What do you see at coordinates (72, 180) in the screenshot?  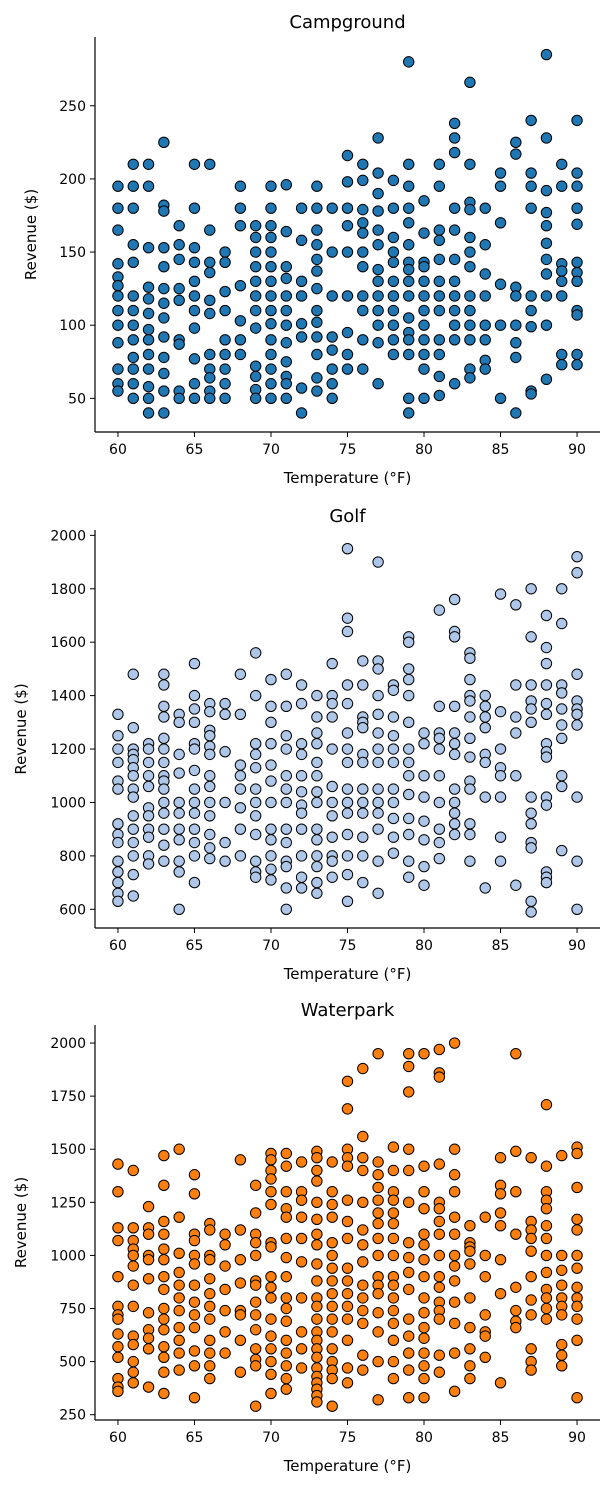 I see `y-tick-label: 200` at bounding box center [72, 180].